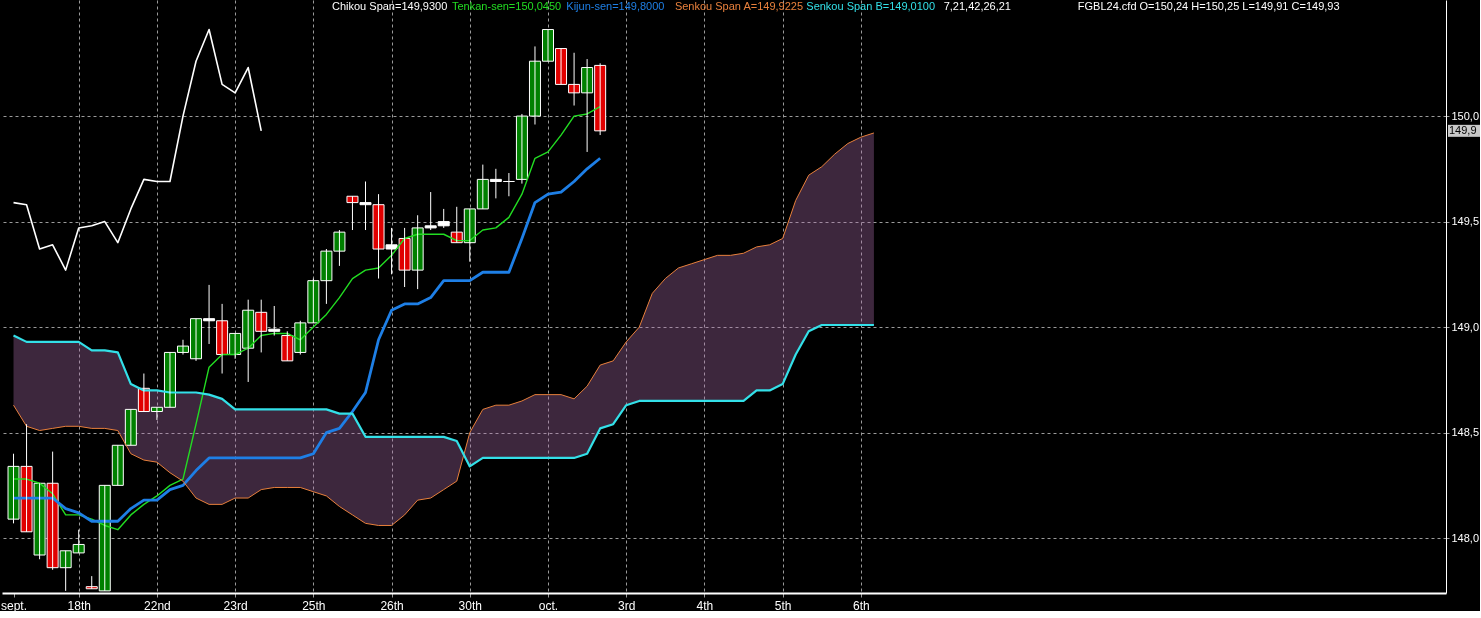 This screenshot has width=1481, height=618. What do you see at coordinates (1465, 115) in the screenshot?
I see `y-tick-label: 150,0` at bounding box center [1465, 115].